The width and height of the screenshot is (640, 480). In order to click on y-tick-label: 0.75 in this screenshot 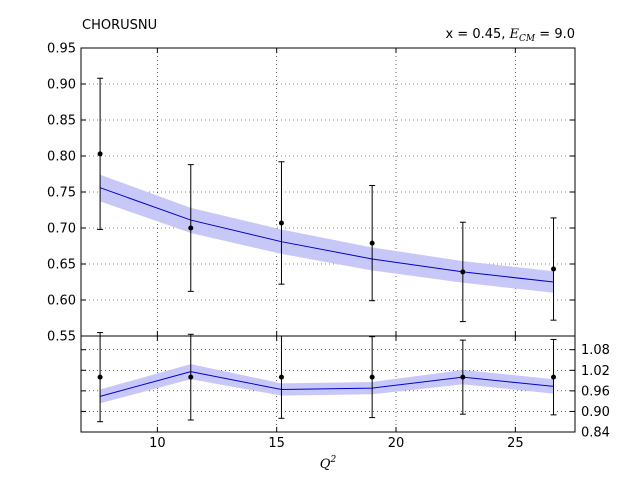, I will do `click(61, 193)`.